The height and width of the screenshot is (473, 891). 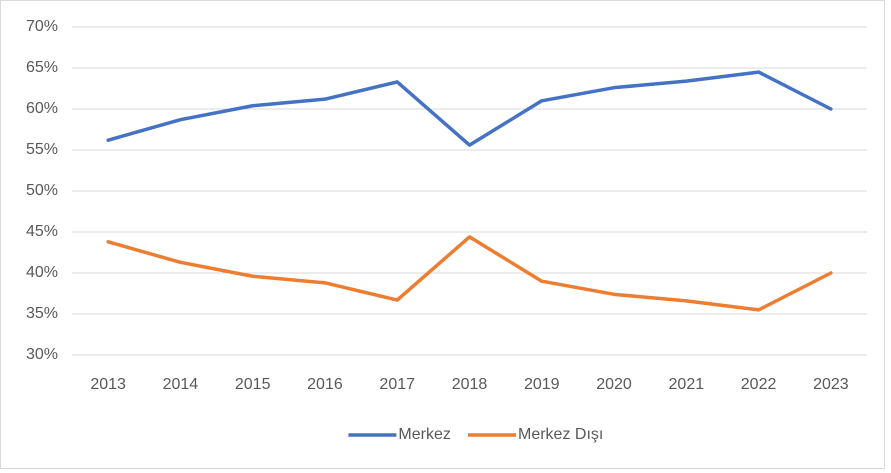 I want to click on y-tick-label: 40%, so click(x=42, y=272).